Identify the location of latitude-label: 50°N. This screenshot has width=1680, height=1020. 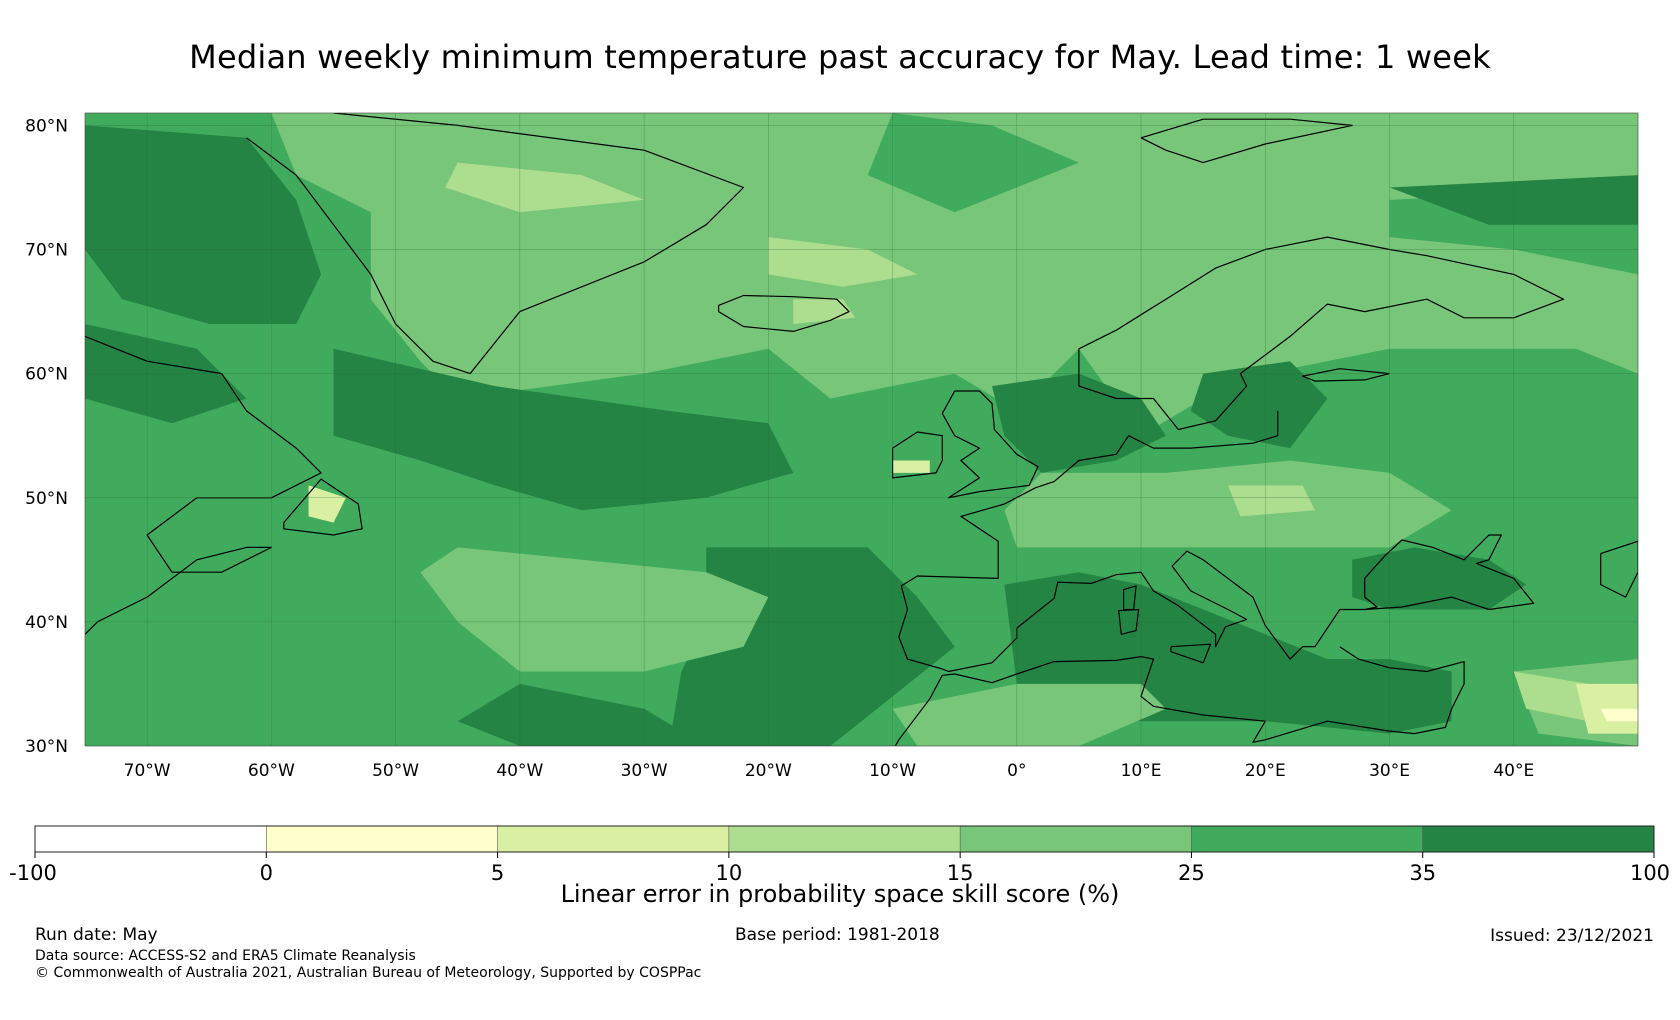
(46, 499).